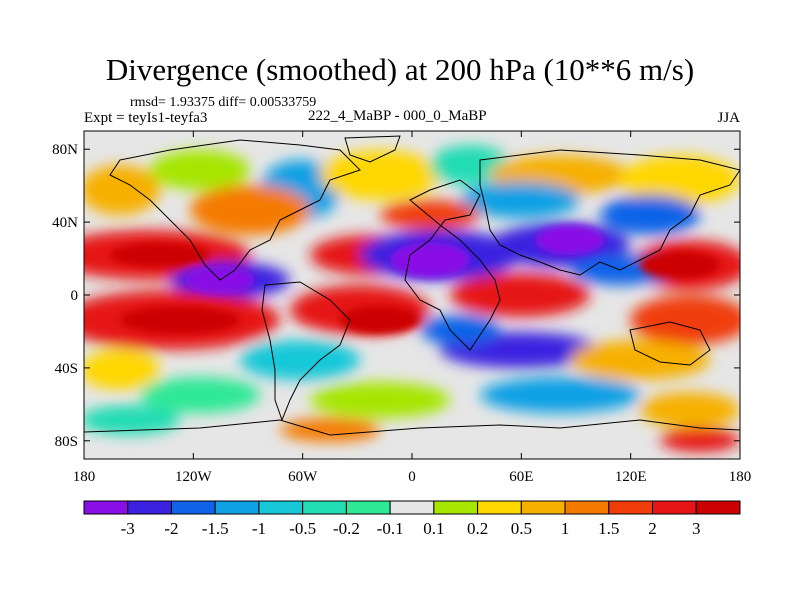  Describe the element at coordinates (65, 150) in the screenshot. I see `y-tick-label: 80N` at that location.